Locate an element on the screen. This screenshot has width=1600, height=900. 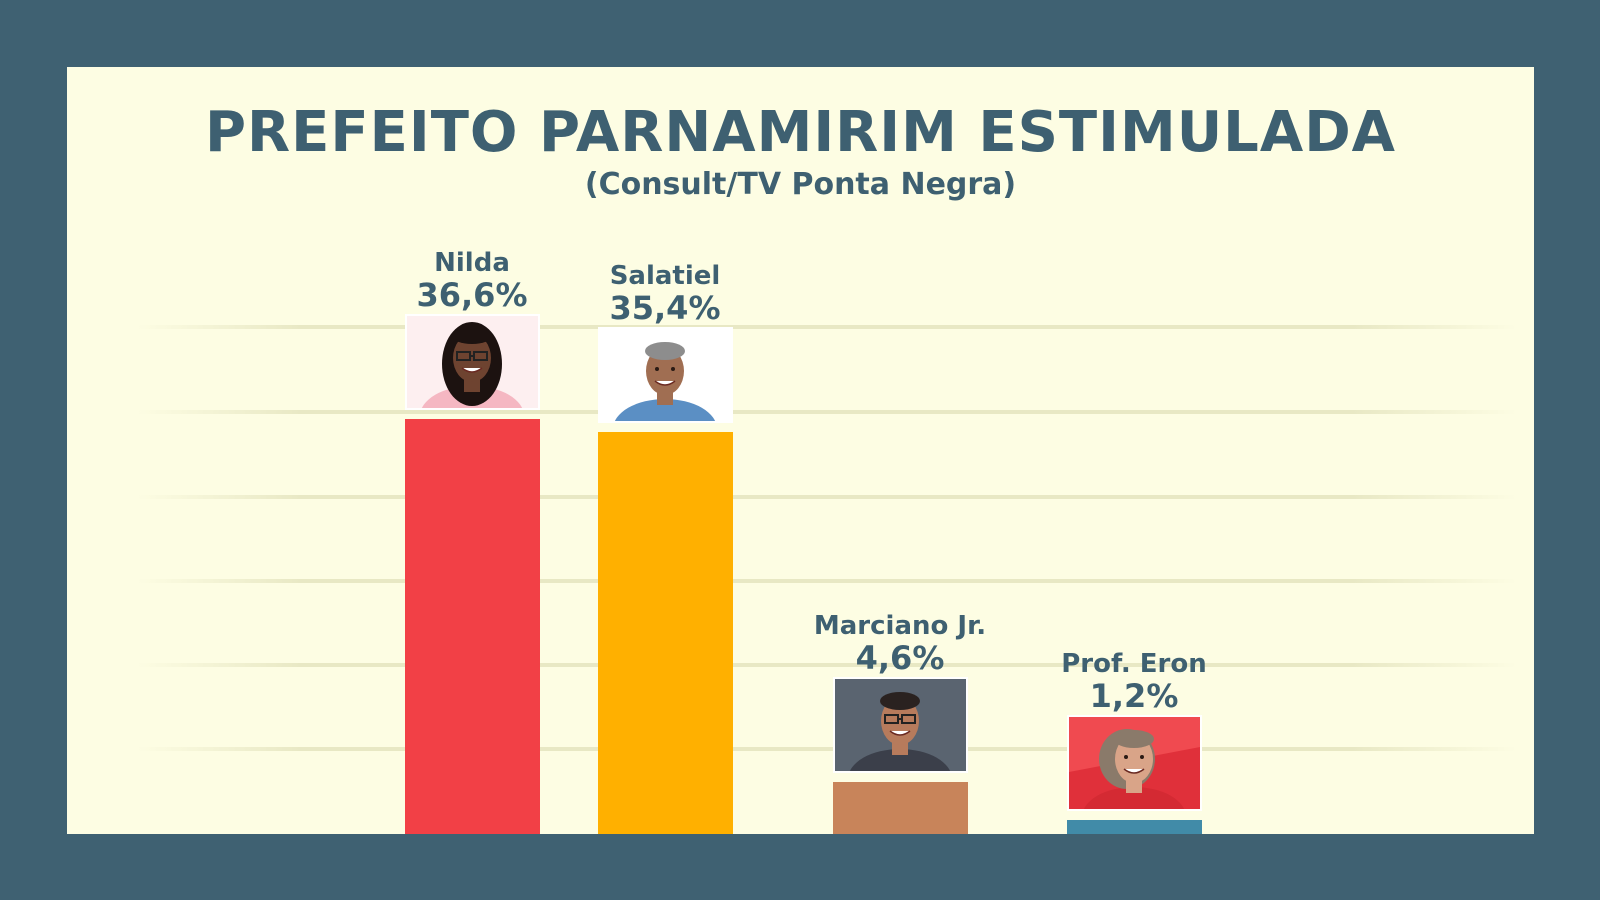
value-label-marciano-jr: 4,6% is located at coordinates (900, 658).